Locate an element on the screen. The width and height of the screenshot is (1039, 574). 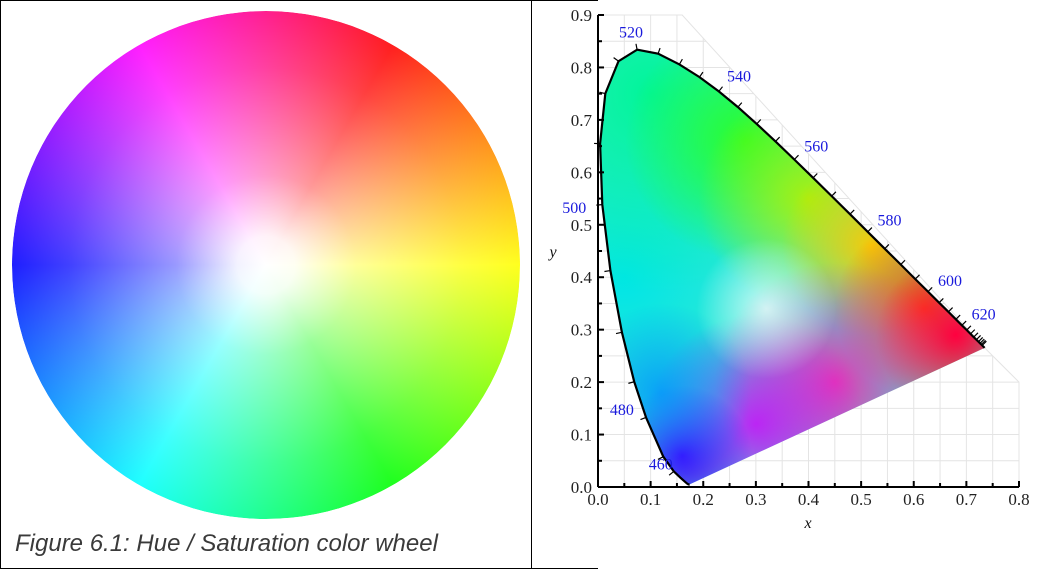
wavelength-label-560: 560 is located at coordinates (816, 147).